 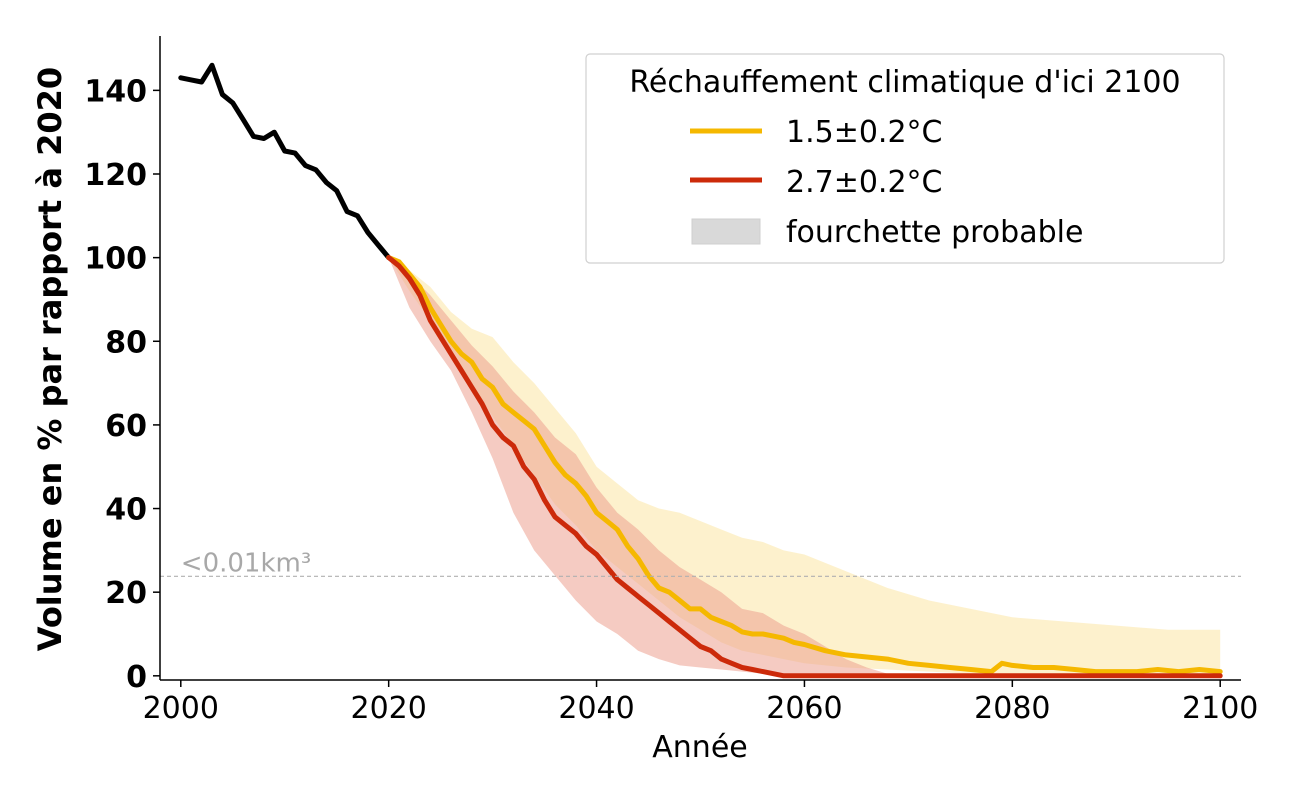 What do you see at coordinates (804, 708) in the screenshot?
I see `x-tick-label: 2060` at bounding box center [804, 708].